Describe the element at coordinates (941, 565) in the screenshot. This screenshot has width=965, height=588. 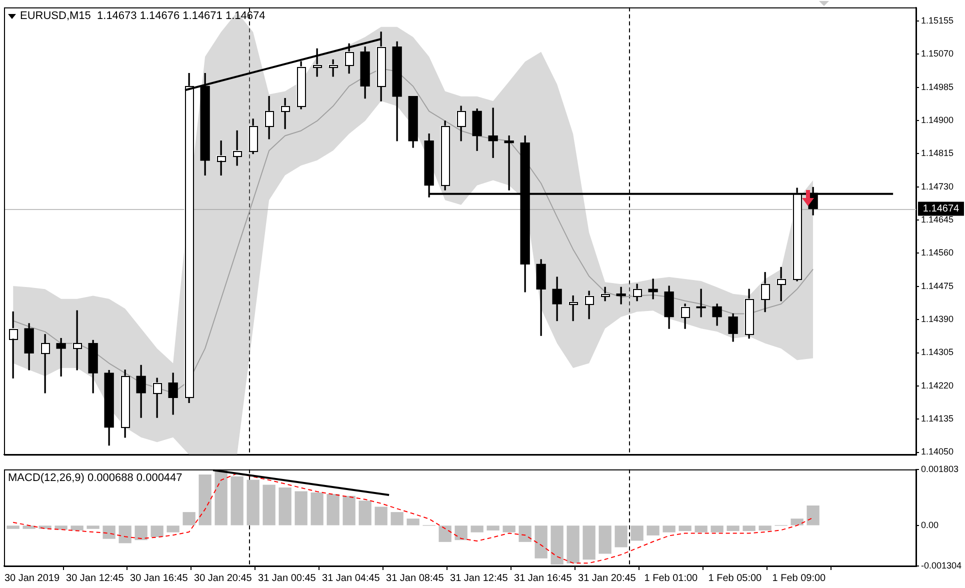
I see `y-tick-label: -0.001304` at that location.